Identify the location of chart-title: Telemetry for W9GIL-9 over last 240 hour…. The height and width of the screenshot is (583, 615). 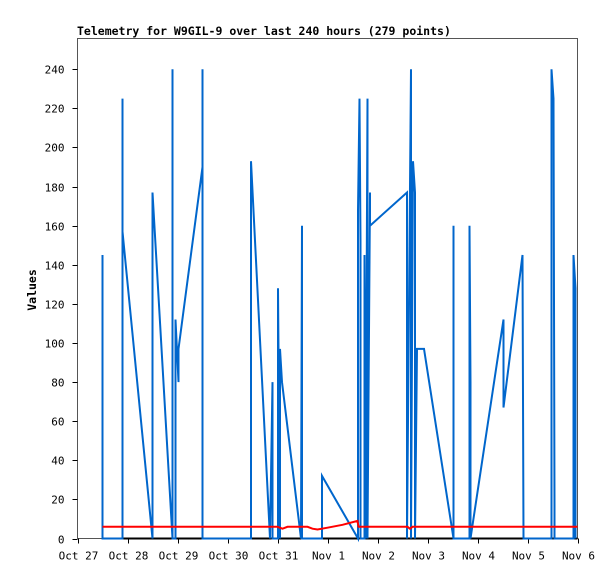
(264, 31).